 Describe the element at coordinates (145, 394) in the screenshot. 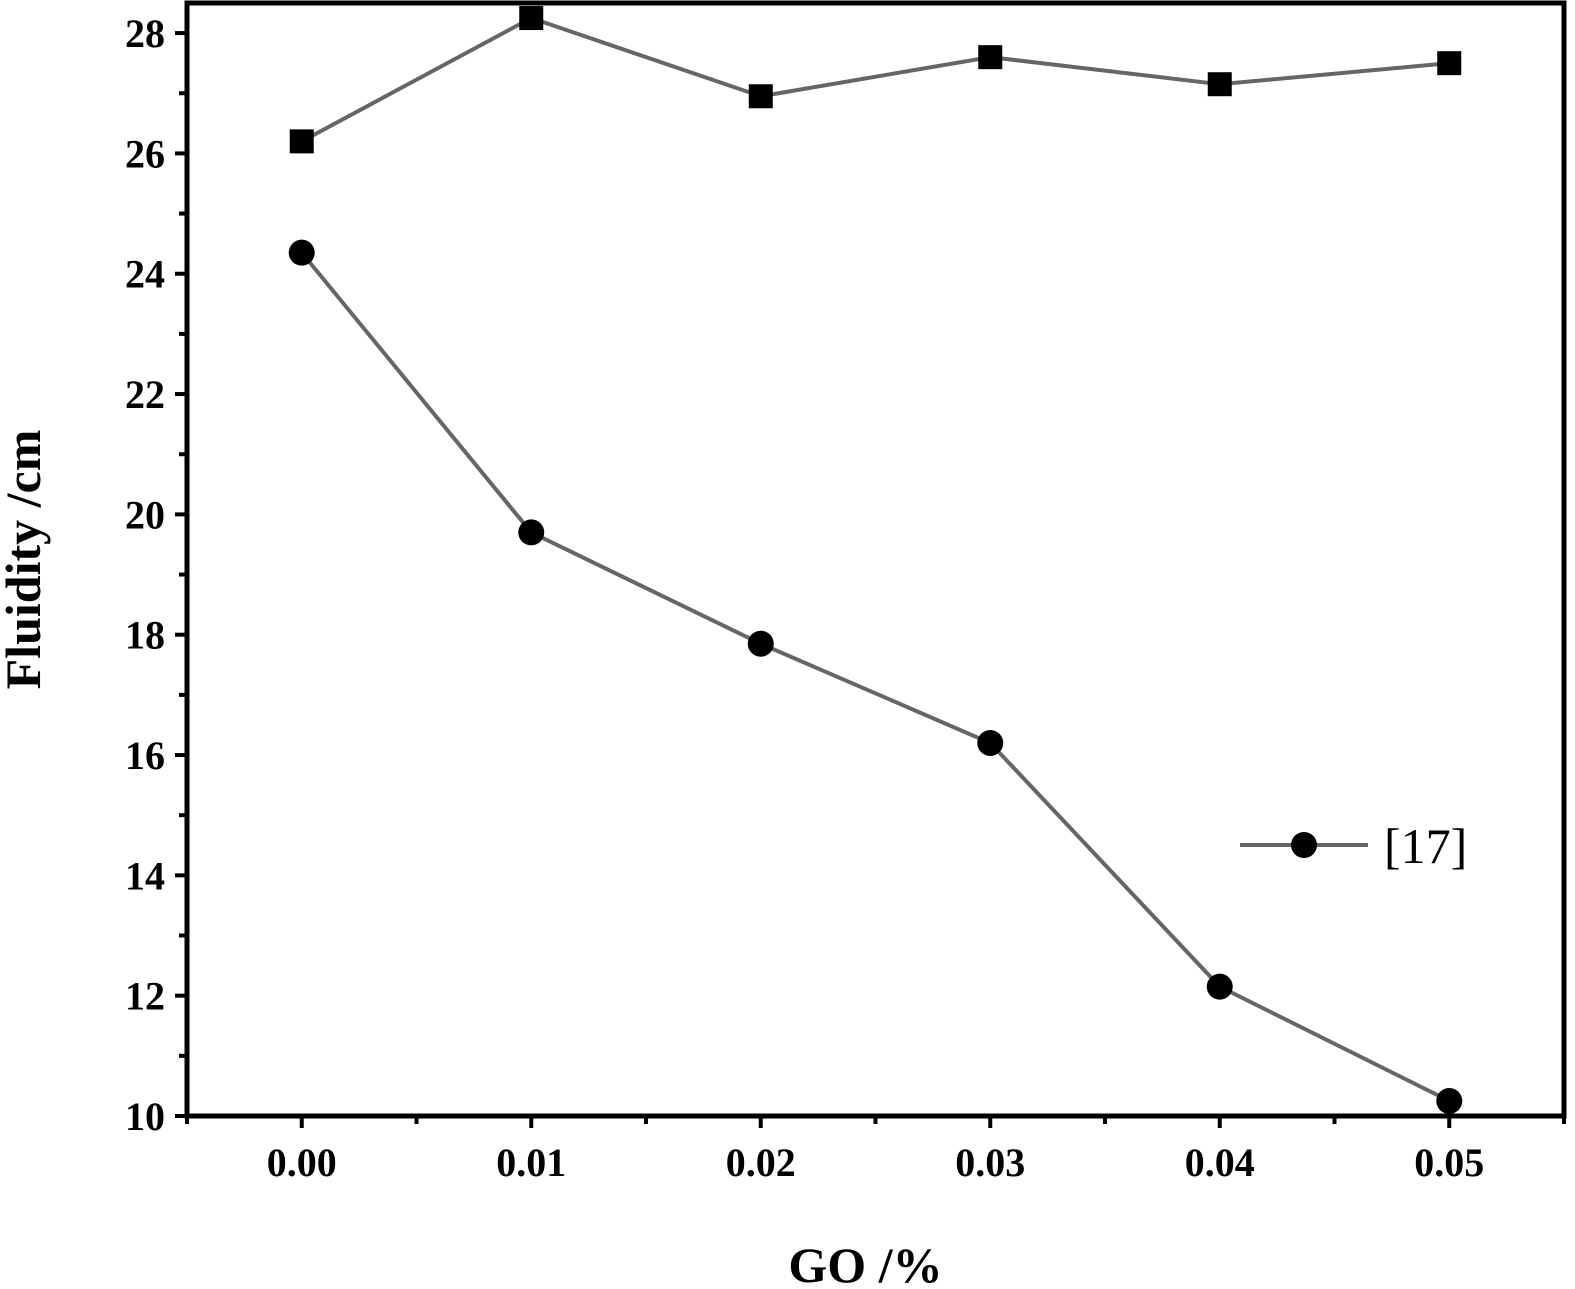

I see `y-tick-label: 22` at that location.